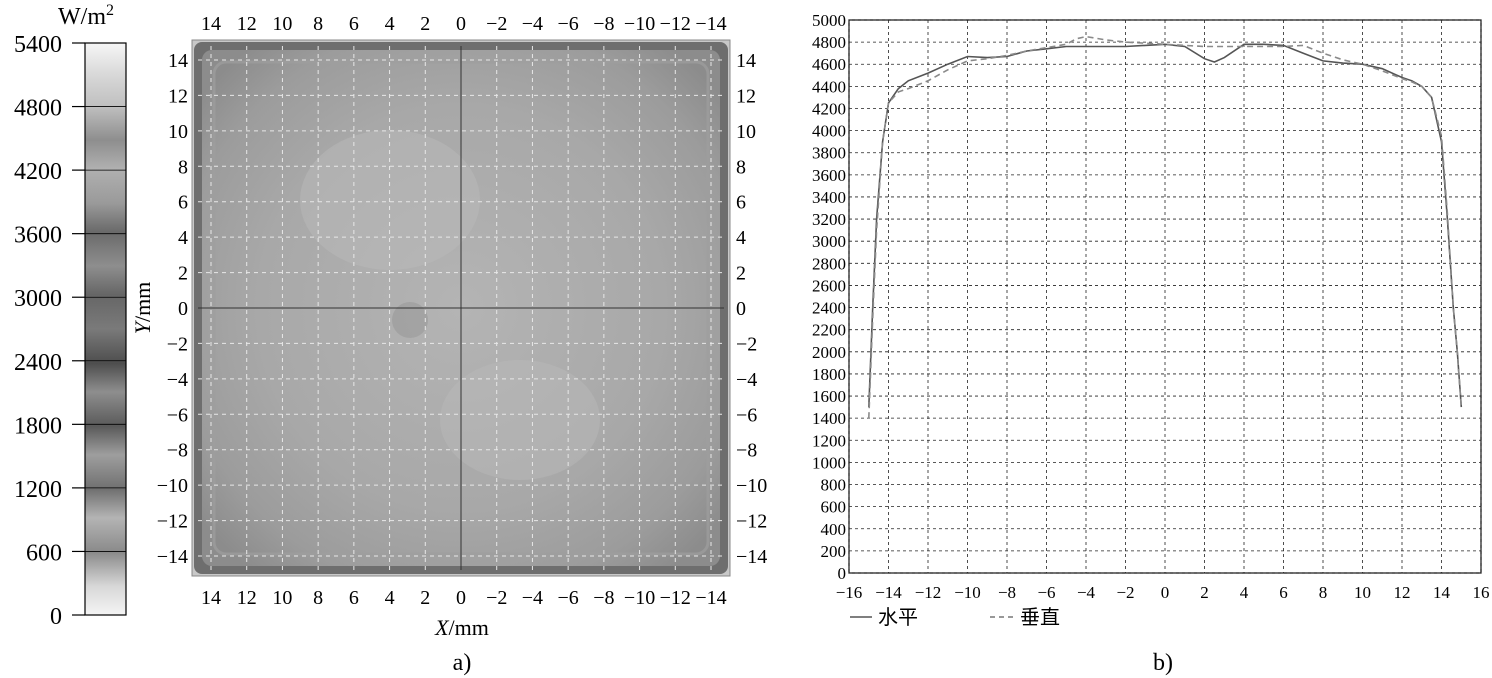 This screenshot has width=1492, height=678. Describe the element at coordinates (849, 592) in the screenshot. I see `line-chart-x-tick-label: −16` at that location.